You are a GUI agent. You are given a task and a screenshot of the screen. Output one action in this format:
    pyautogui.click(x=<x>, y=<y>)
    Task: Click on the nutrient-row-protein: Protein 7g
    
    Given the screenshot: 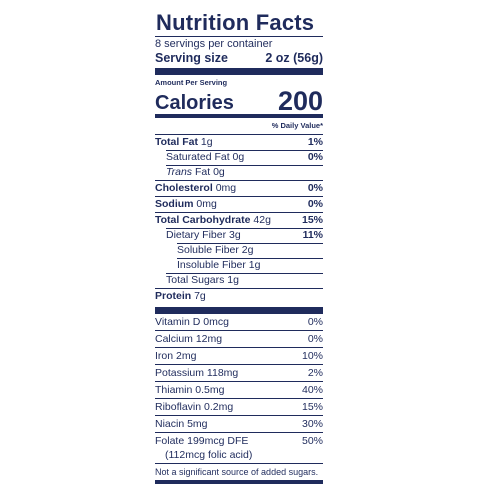 What is the action you would take?
    pyautogui.click(x=239, y=296)
    